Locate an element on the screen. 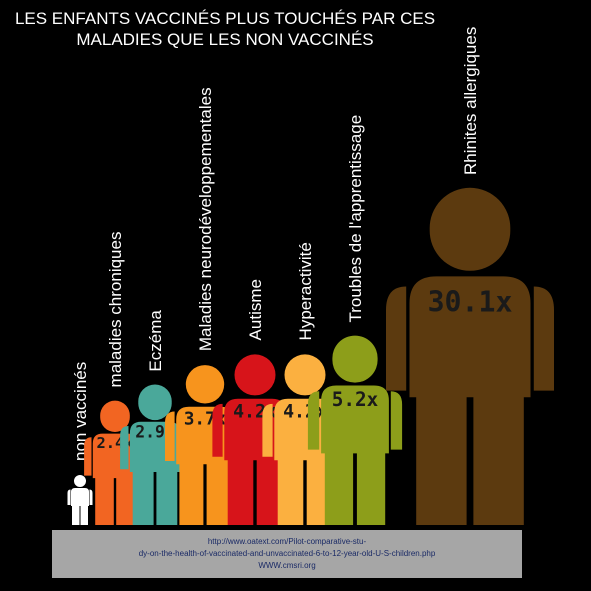 The image size is (591, 591). value-label: 4.2x is located at coordinates (305, 411).